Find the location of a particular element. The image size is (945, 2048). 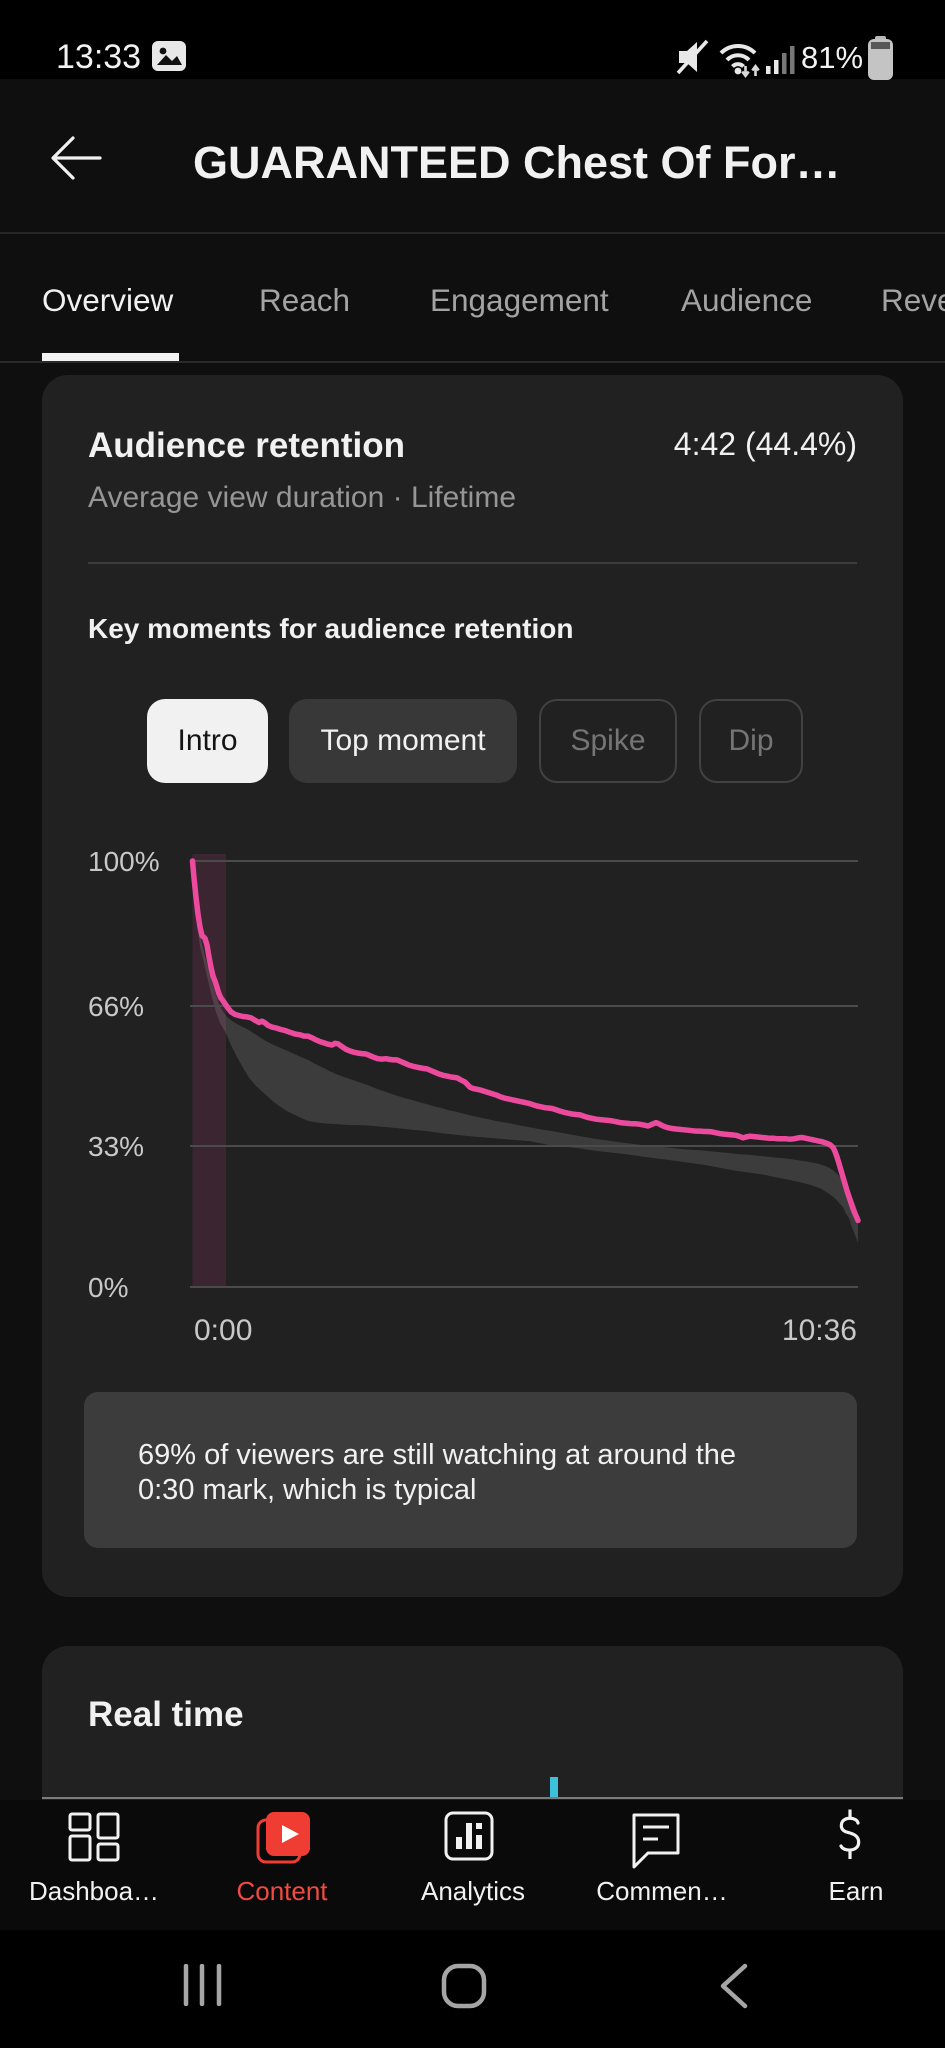

svg-text: 33% is located at coordinates (116, 1146).